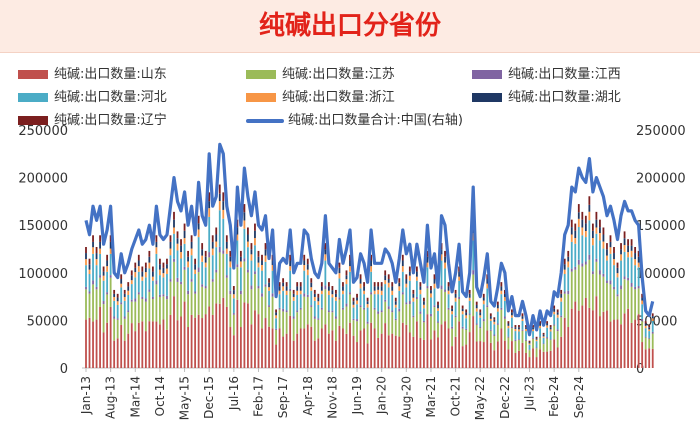  What do you see at coordinates (110, 97) in the screenshot?
I see `legend-label-hebei: 纯碱:出口数量:河北` at bounding box center [110, 97].